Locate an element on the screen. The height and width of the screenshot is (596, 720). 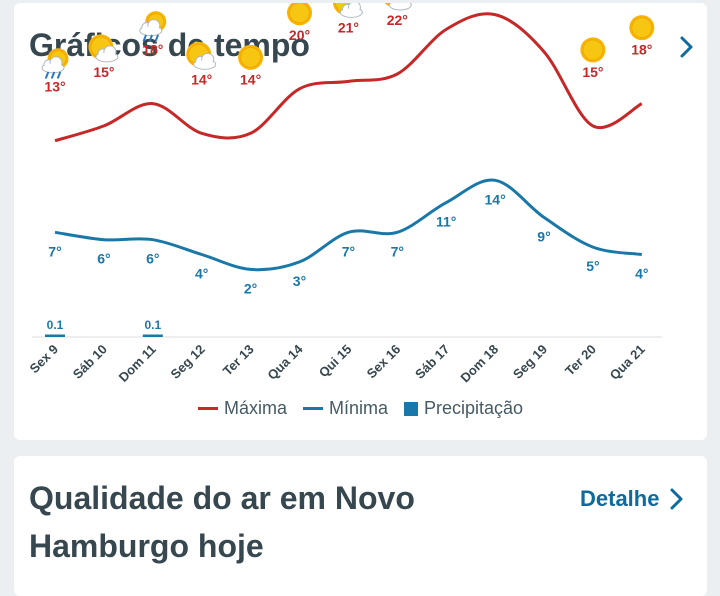
x-tick-label: Dom 11 is located at coordinates (137, 363).